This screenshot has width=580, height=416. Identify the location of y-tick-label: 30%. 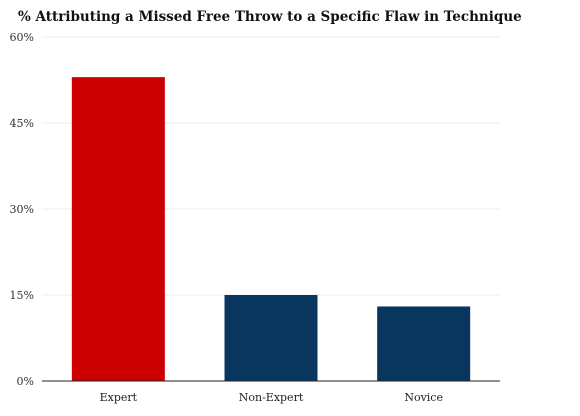
(22, 209).